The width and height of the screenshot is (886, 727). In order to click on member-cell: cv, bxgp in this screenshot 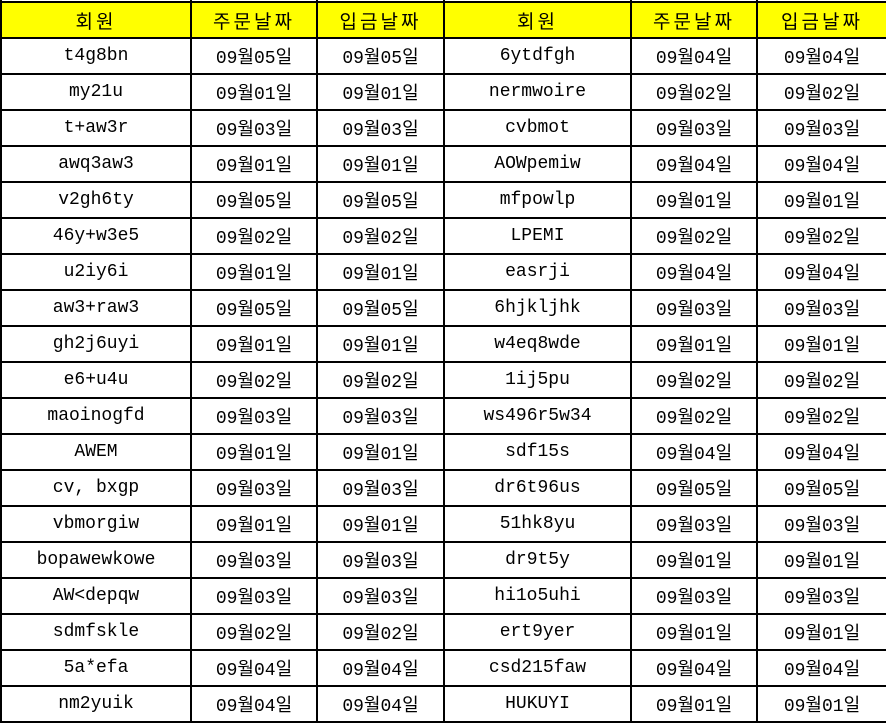, I will do `click(96, 488)`.